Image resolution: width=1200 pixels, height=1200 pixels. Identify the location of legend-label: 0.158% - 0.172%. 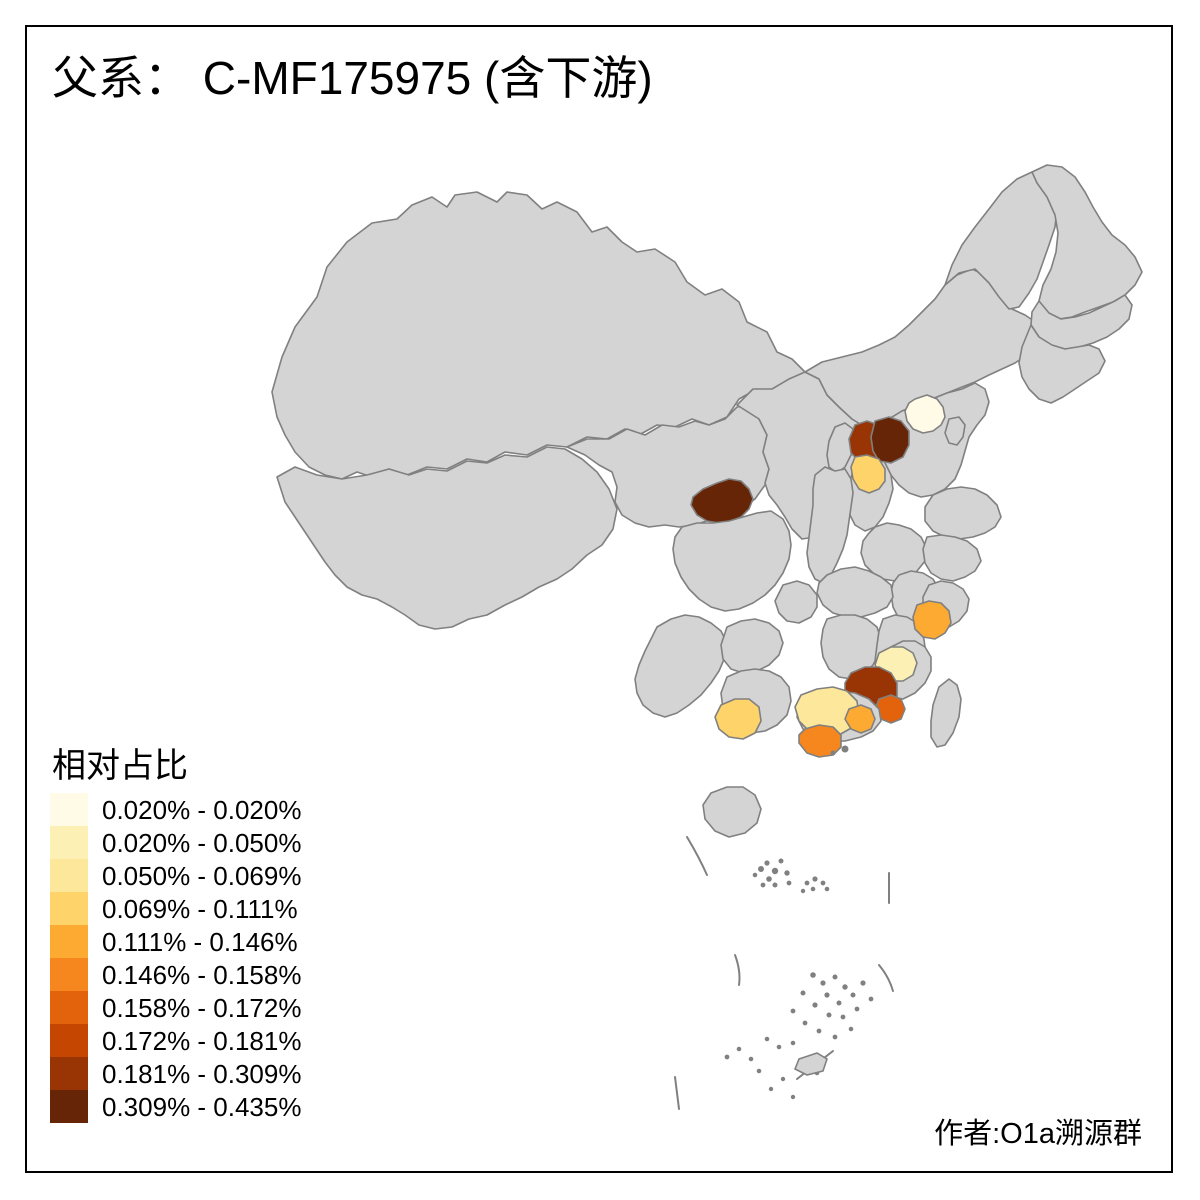
(202, 1007).